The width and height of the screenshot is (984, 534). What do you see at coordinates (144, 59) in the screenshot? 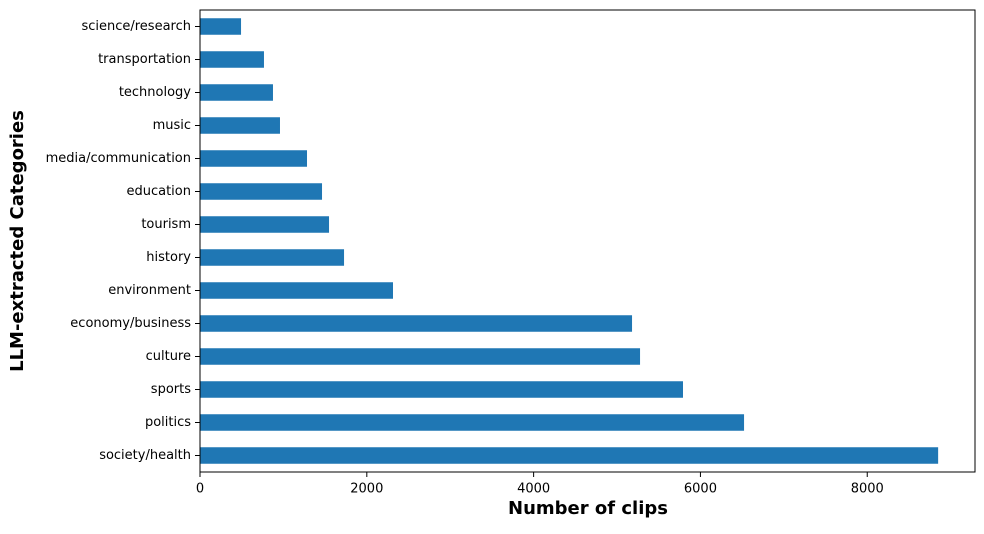
I see `y-tick-label: transportation` at bounding box center [144, 59].